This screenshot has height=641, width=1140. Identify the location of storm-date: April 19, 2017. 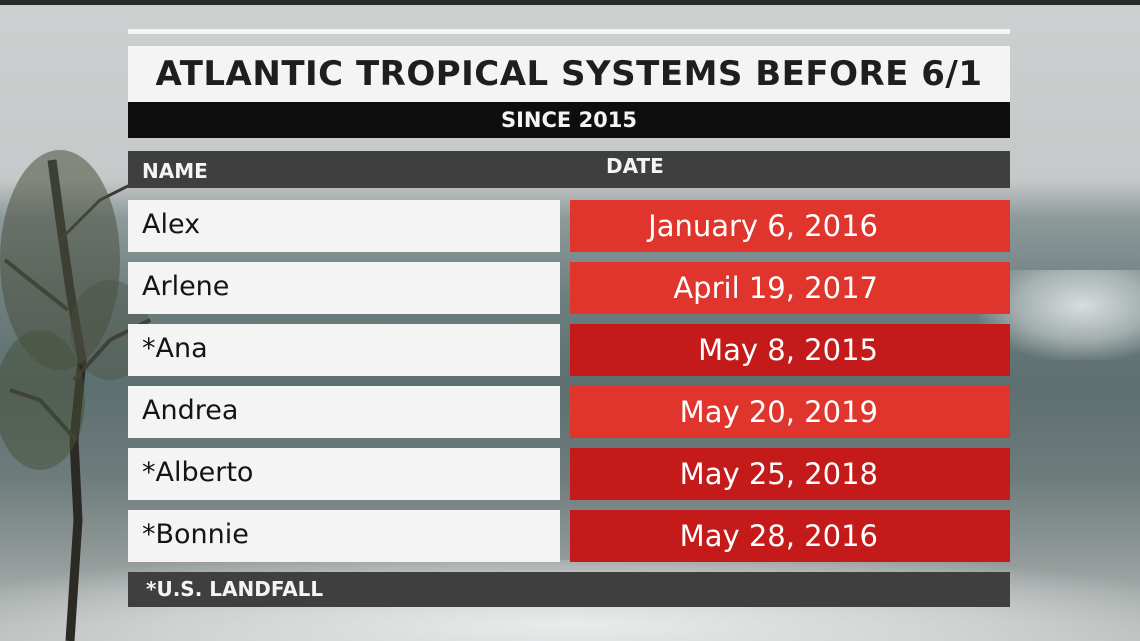
(775, 288).